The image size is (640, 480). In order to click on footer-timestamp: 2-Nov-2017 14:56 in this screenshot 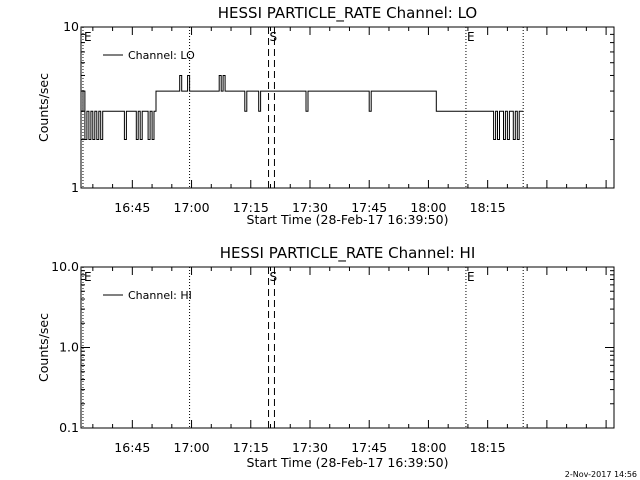, I will do `click(601, 474)`.